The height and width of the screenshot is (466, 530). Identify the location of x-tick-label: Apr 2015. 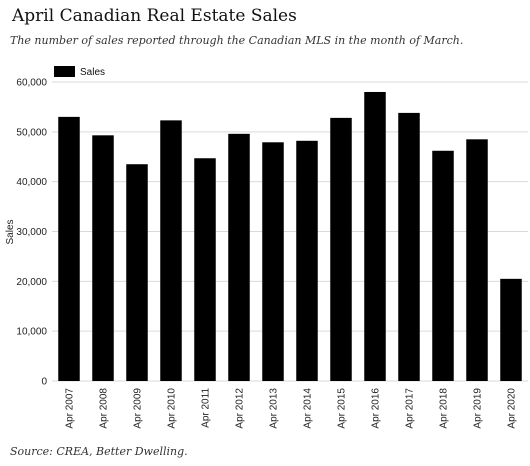
(342, 408).